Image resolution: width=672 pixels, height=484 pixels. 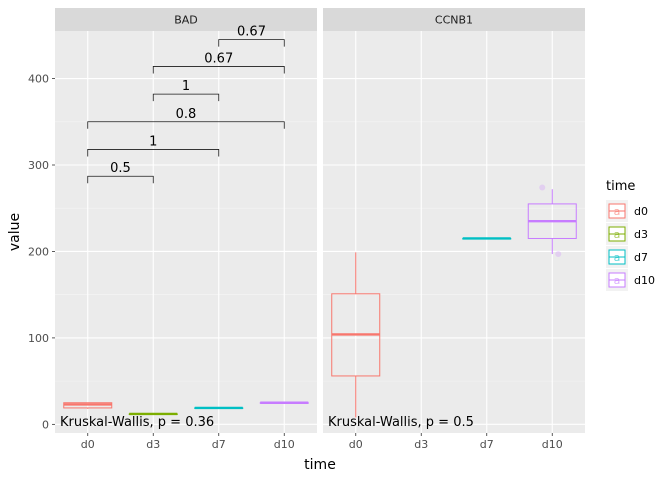 I want to click on comparison-bracket-d0-d7, so click(x=153, y=153).